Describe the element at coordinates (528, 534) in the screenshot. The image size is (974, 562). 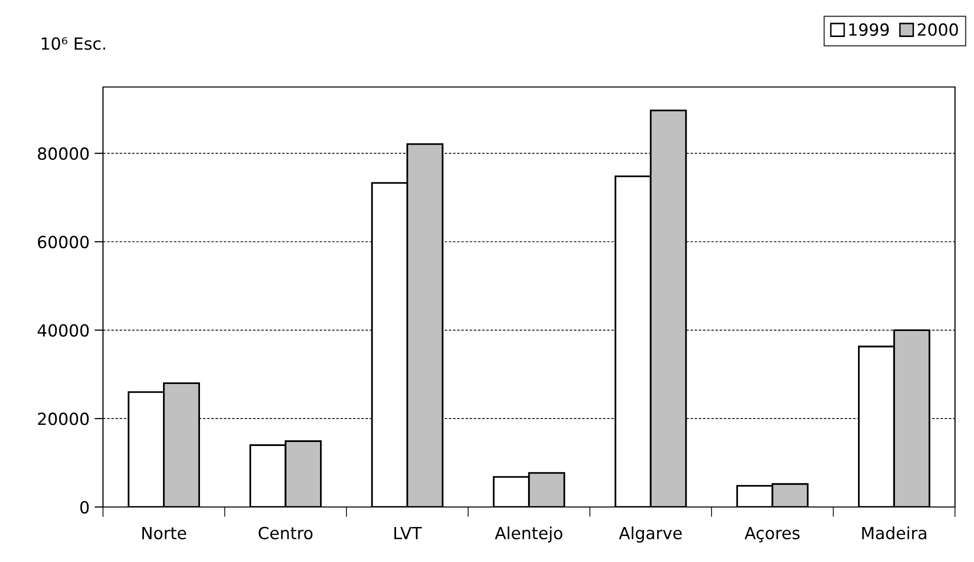
I see `x-tick-label: Alentejo` at that location.